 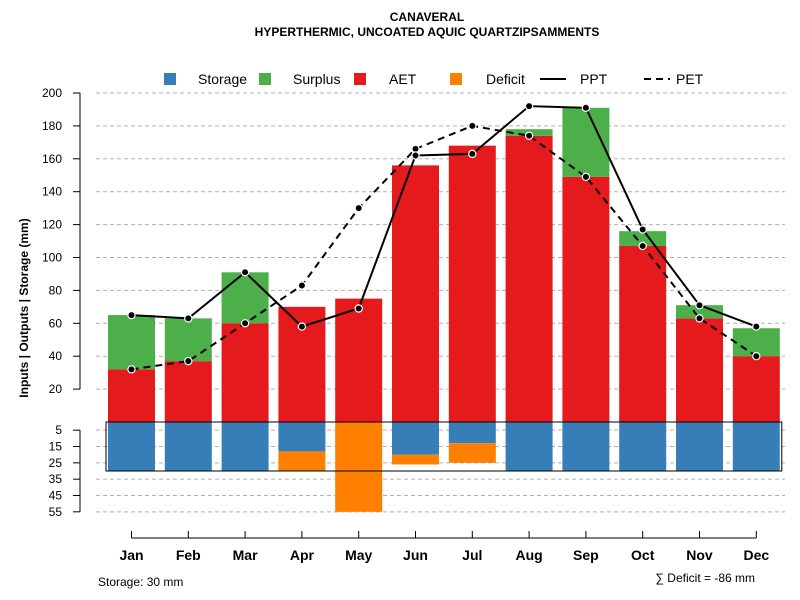 What do you see at coordinates (56, 290) in the screenshot?
I see `y-tick-label: 80` at bounding box center [56, 290].